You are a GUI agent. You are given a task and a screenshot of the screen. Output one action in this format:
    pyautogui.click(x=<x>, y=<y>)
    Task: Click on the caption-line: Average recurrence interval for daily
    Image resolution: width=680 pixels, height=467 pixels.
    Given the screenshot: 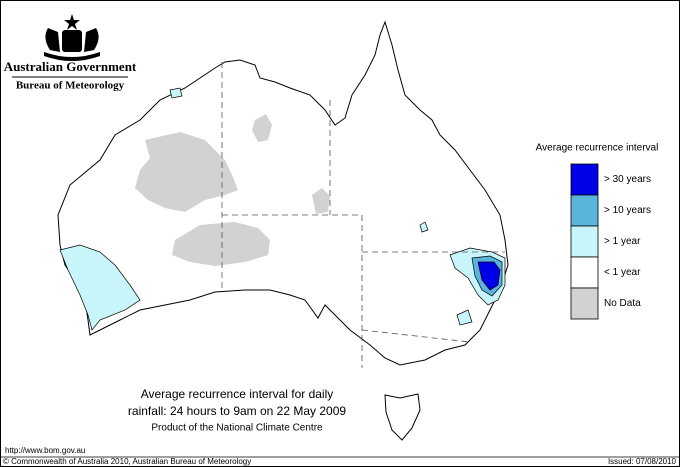 What is the action you would take?
    pyautogui.click(x=237, y=394)
    